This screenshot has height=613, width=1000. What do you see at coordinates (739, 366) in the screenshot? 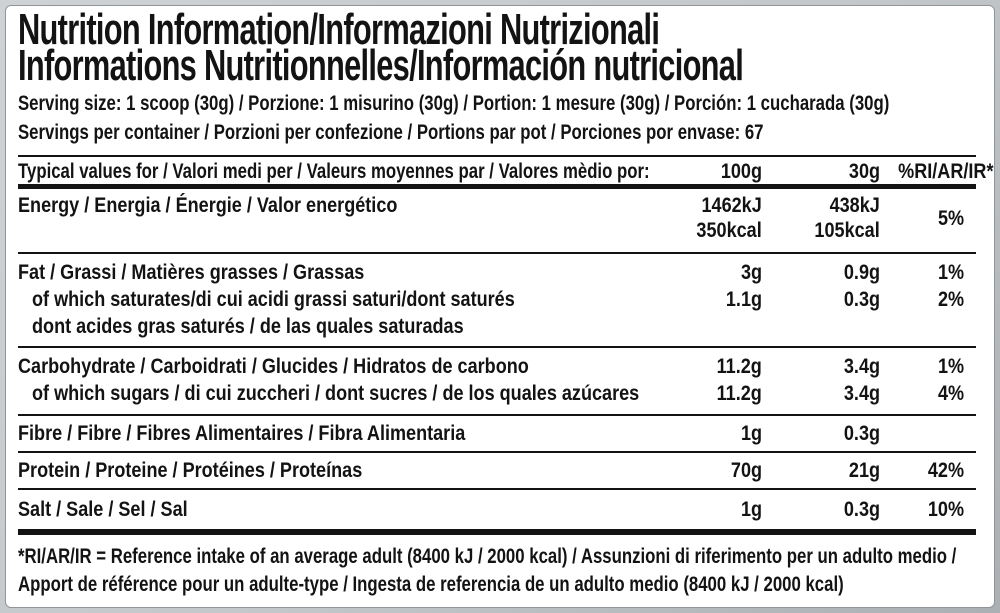
I see `carb-100g: 11.2g` at bounding box center [739, 366].